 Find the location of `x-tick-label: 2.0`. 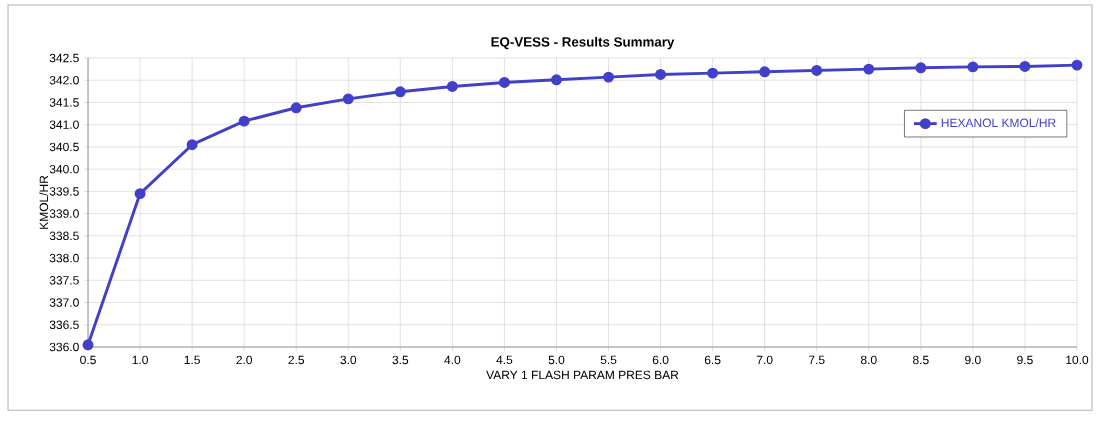

x-tick-label: 2.0 is located at coordinates (244, 360).